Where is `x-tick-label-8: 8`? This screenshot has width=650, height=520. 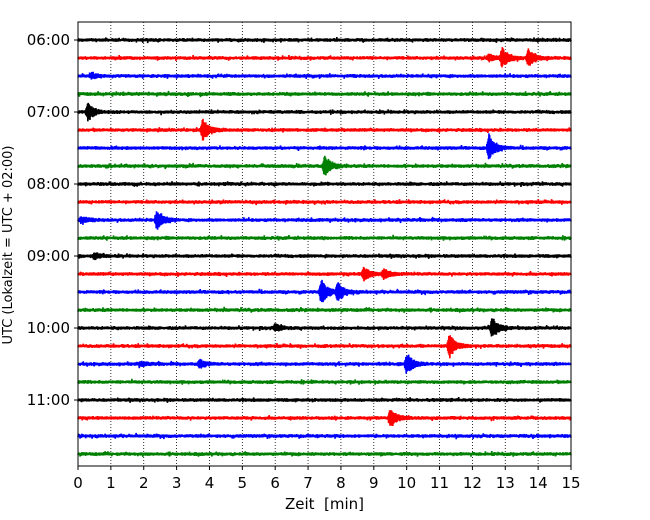
x-tick-label-8: 8 is located at coordinates (341, 483).